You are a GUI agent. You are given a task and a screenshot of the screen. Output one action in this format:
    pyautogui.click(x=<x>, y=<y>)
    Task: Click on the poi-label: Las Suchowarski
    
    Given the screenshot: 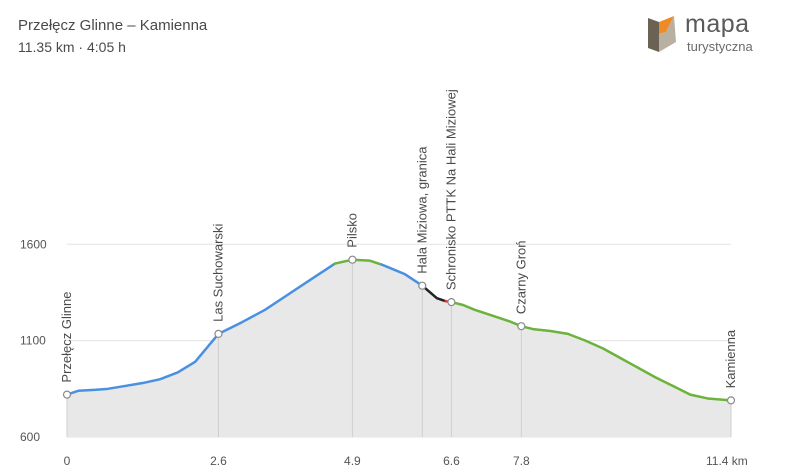 What is the action you would take?
    pyautogui.click(x=217, y=273)
    